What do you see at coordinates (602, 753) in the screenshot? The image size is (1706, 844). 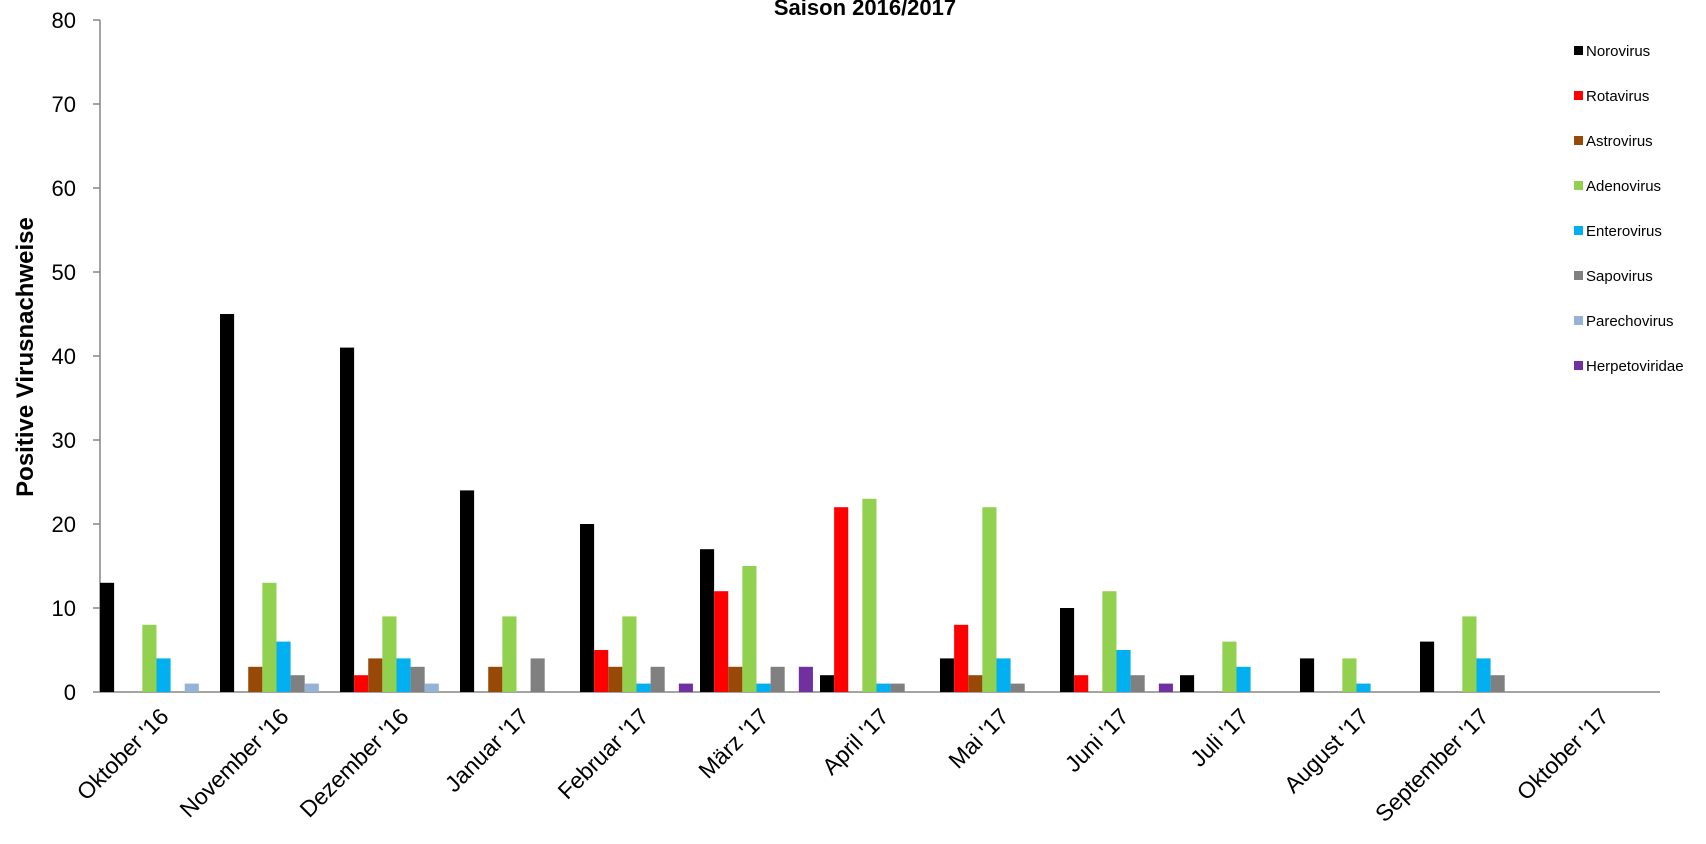 I see `x-category-label: Februar '17` at bounding box center [602, 753].